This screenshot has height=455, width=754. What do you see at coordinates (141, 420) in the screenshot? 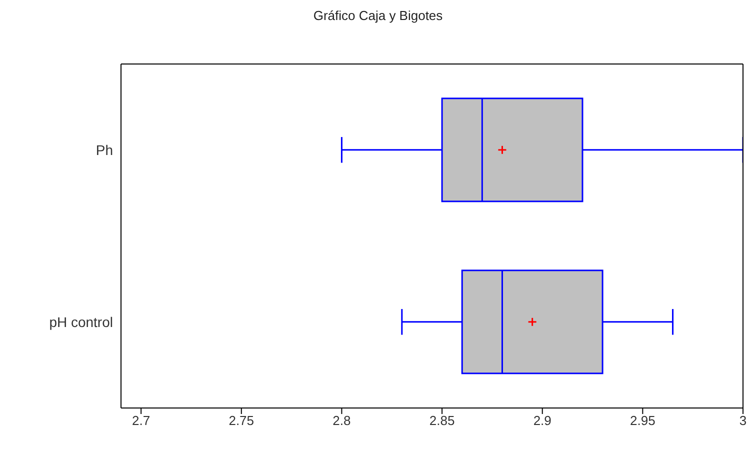
I see `x-tick-label: 2.7` at bounding box center [141, 420].